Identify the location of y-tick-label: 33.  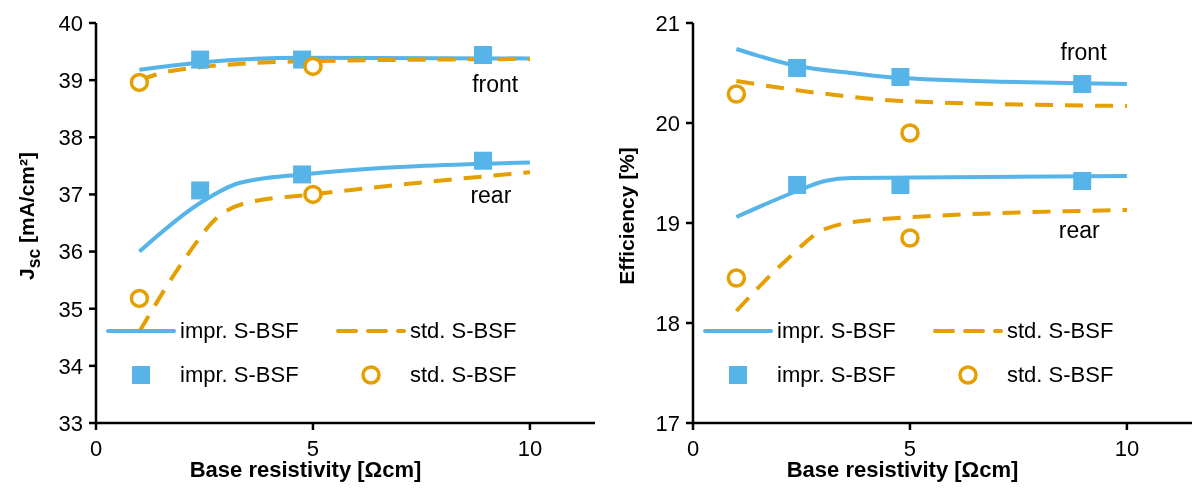
(70, 423).